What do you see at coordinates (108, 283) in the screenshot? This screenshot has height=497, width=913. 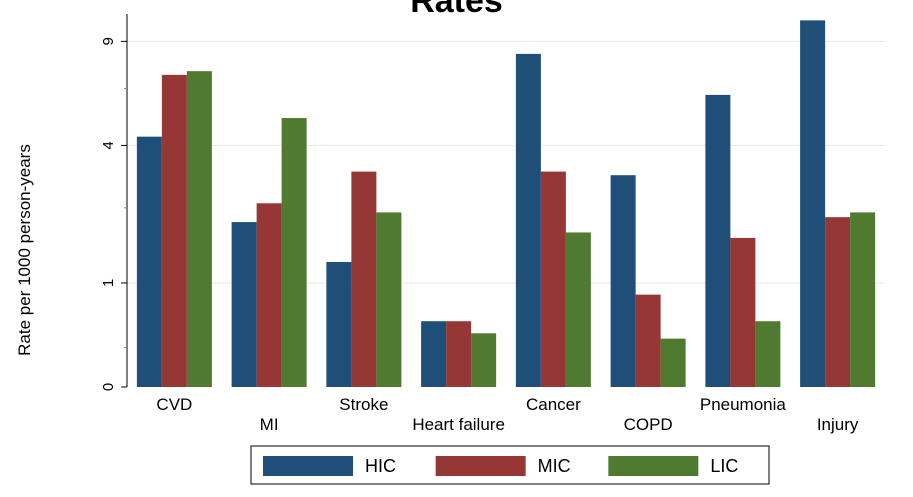 I see `y-tick-label: 1` at bounding box center [108, 283].